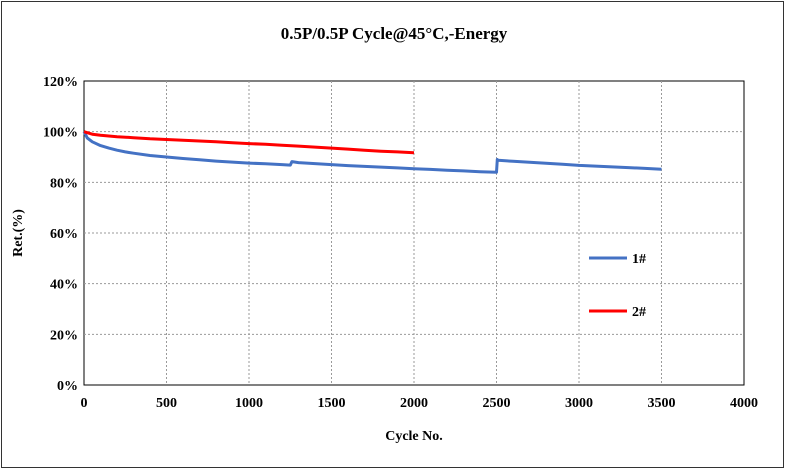 The width and height of the screenshot is (787, 474). What do you see at coordinates (64, 183) in the screenshot?
I see `y-tick-label: 80%` at bounding box center [64, 183].